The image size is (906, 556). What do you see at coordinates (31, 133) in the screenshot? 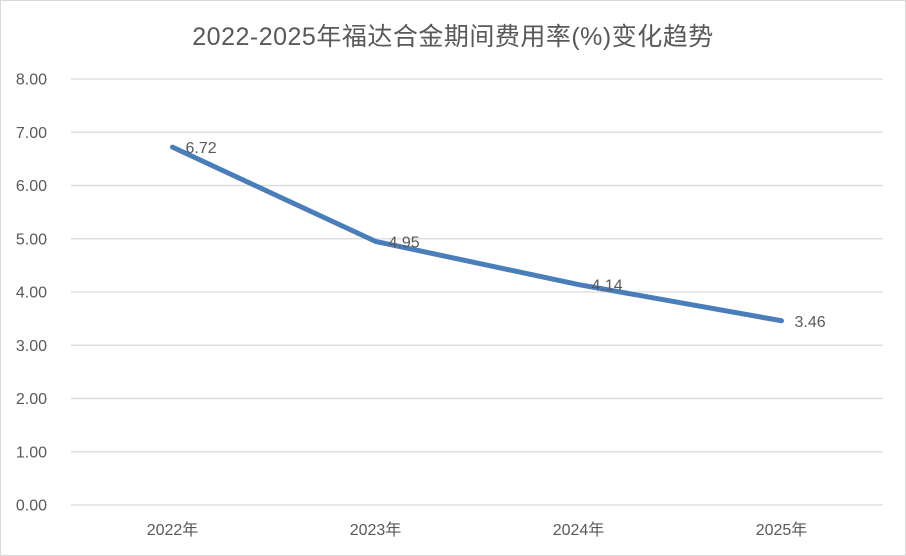
I see `y-axis-tick-label: 7.00` at bounding box center [31, 133].